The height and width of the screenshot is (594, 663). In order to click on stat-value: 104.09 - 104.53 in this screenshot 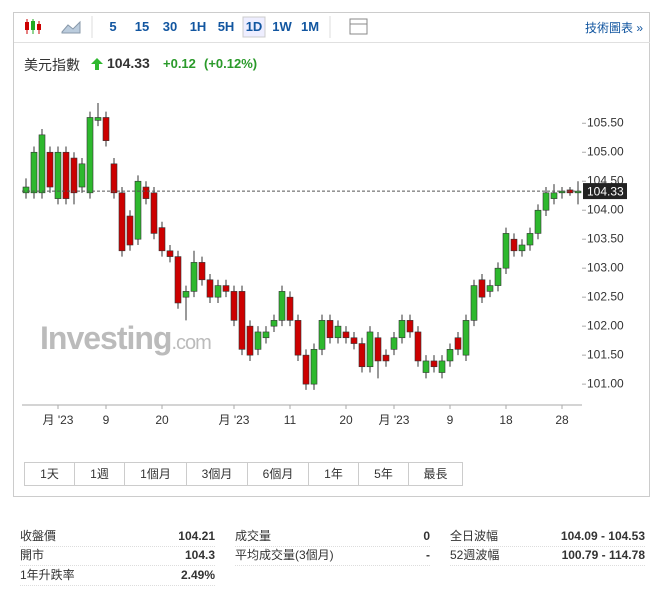, I will do `click(602, 536)`.